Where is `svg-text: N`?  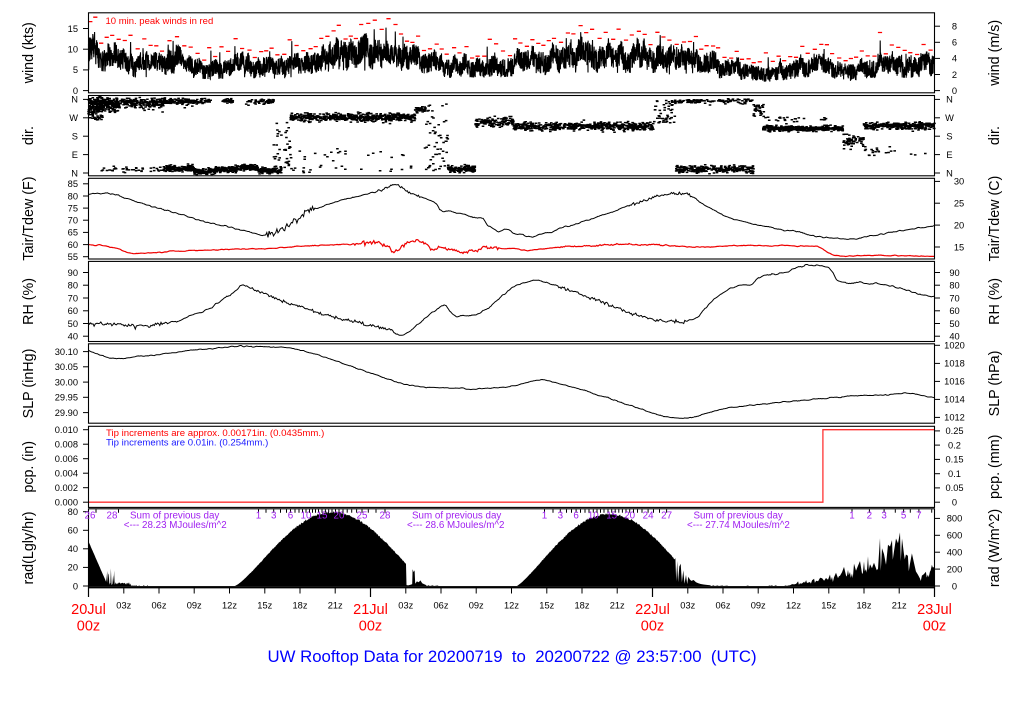
svg-text: N is located at coordinates (74, 173).